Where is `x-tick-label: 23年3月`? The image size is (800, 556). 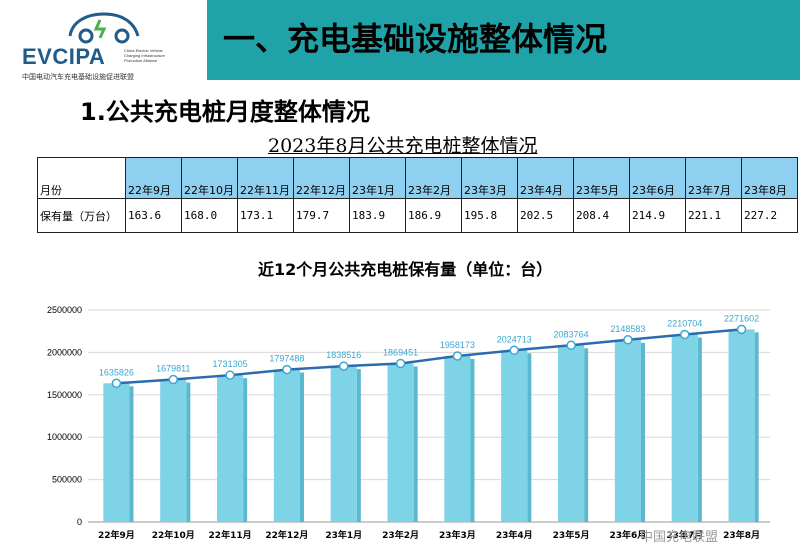 x-tick-label: 23年3月 is located at coordinates (457, 535).